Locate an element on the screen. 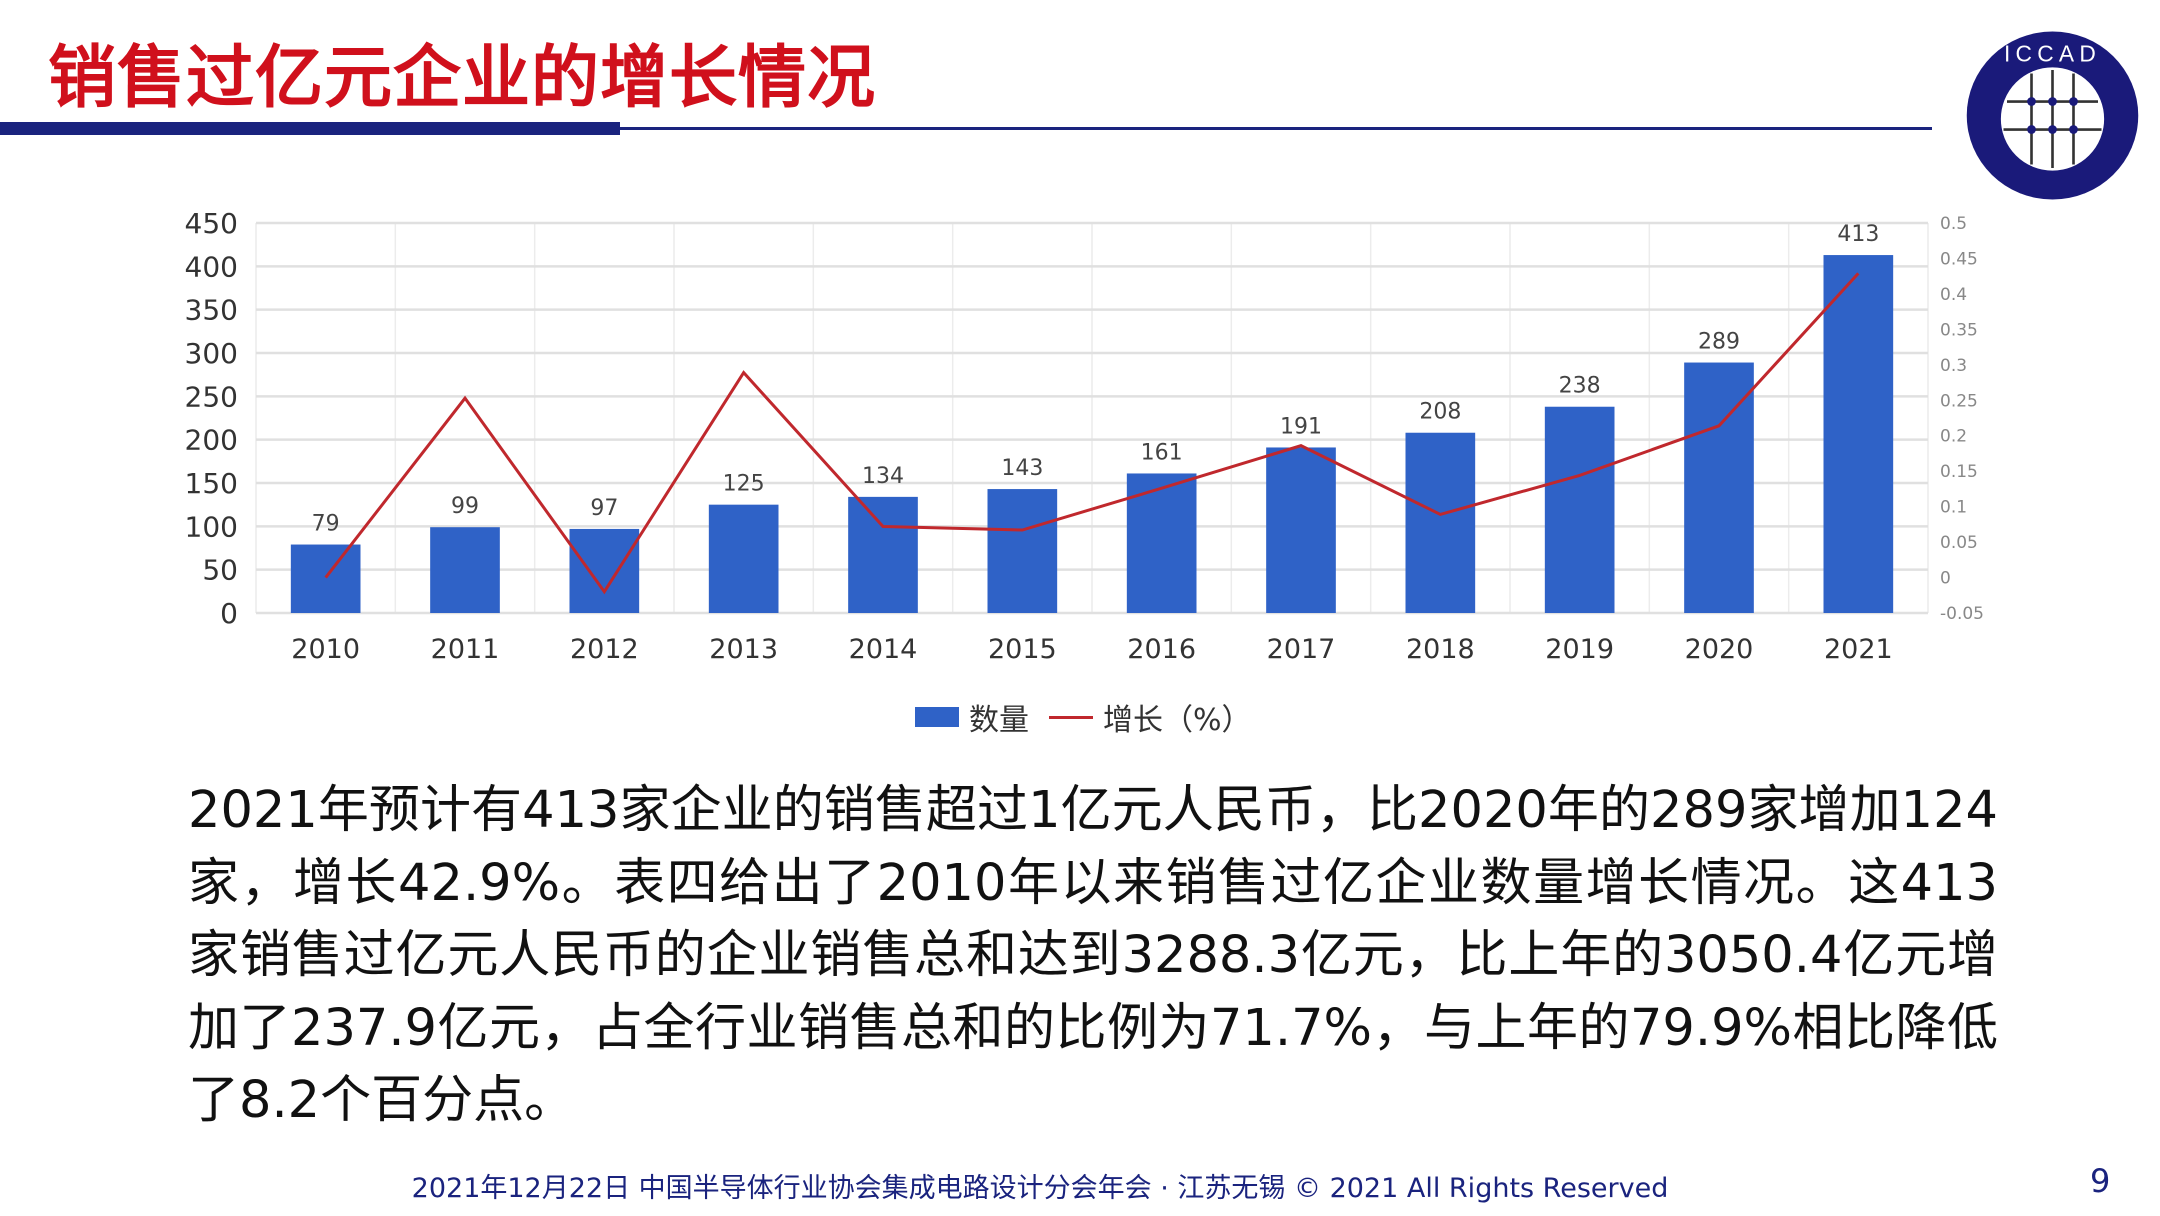 Image resolution: width=2160 pixels, height=1216 pixels. bar-data-label: 161 is located at coordinates (1162, 452).